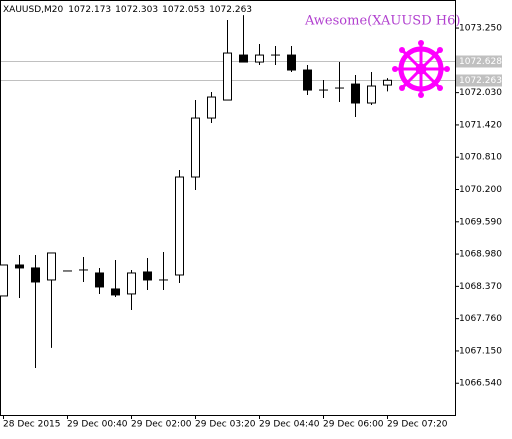  Describe the element at coordinates (183, 10) in the screenshot. I see `low-value: 1072.053` at that location.